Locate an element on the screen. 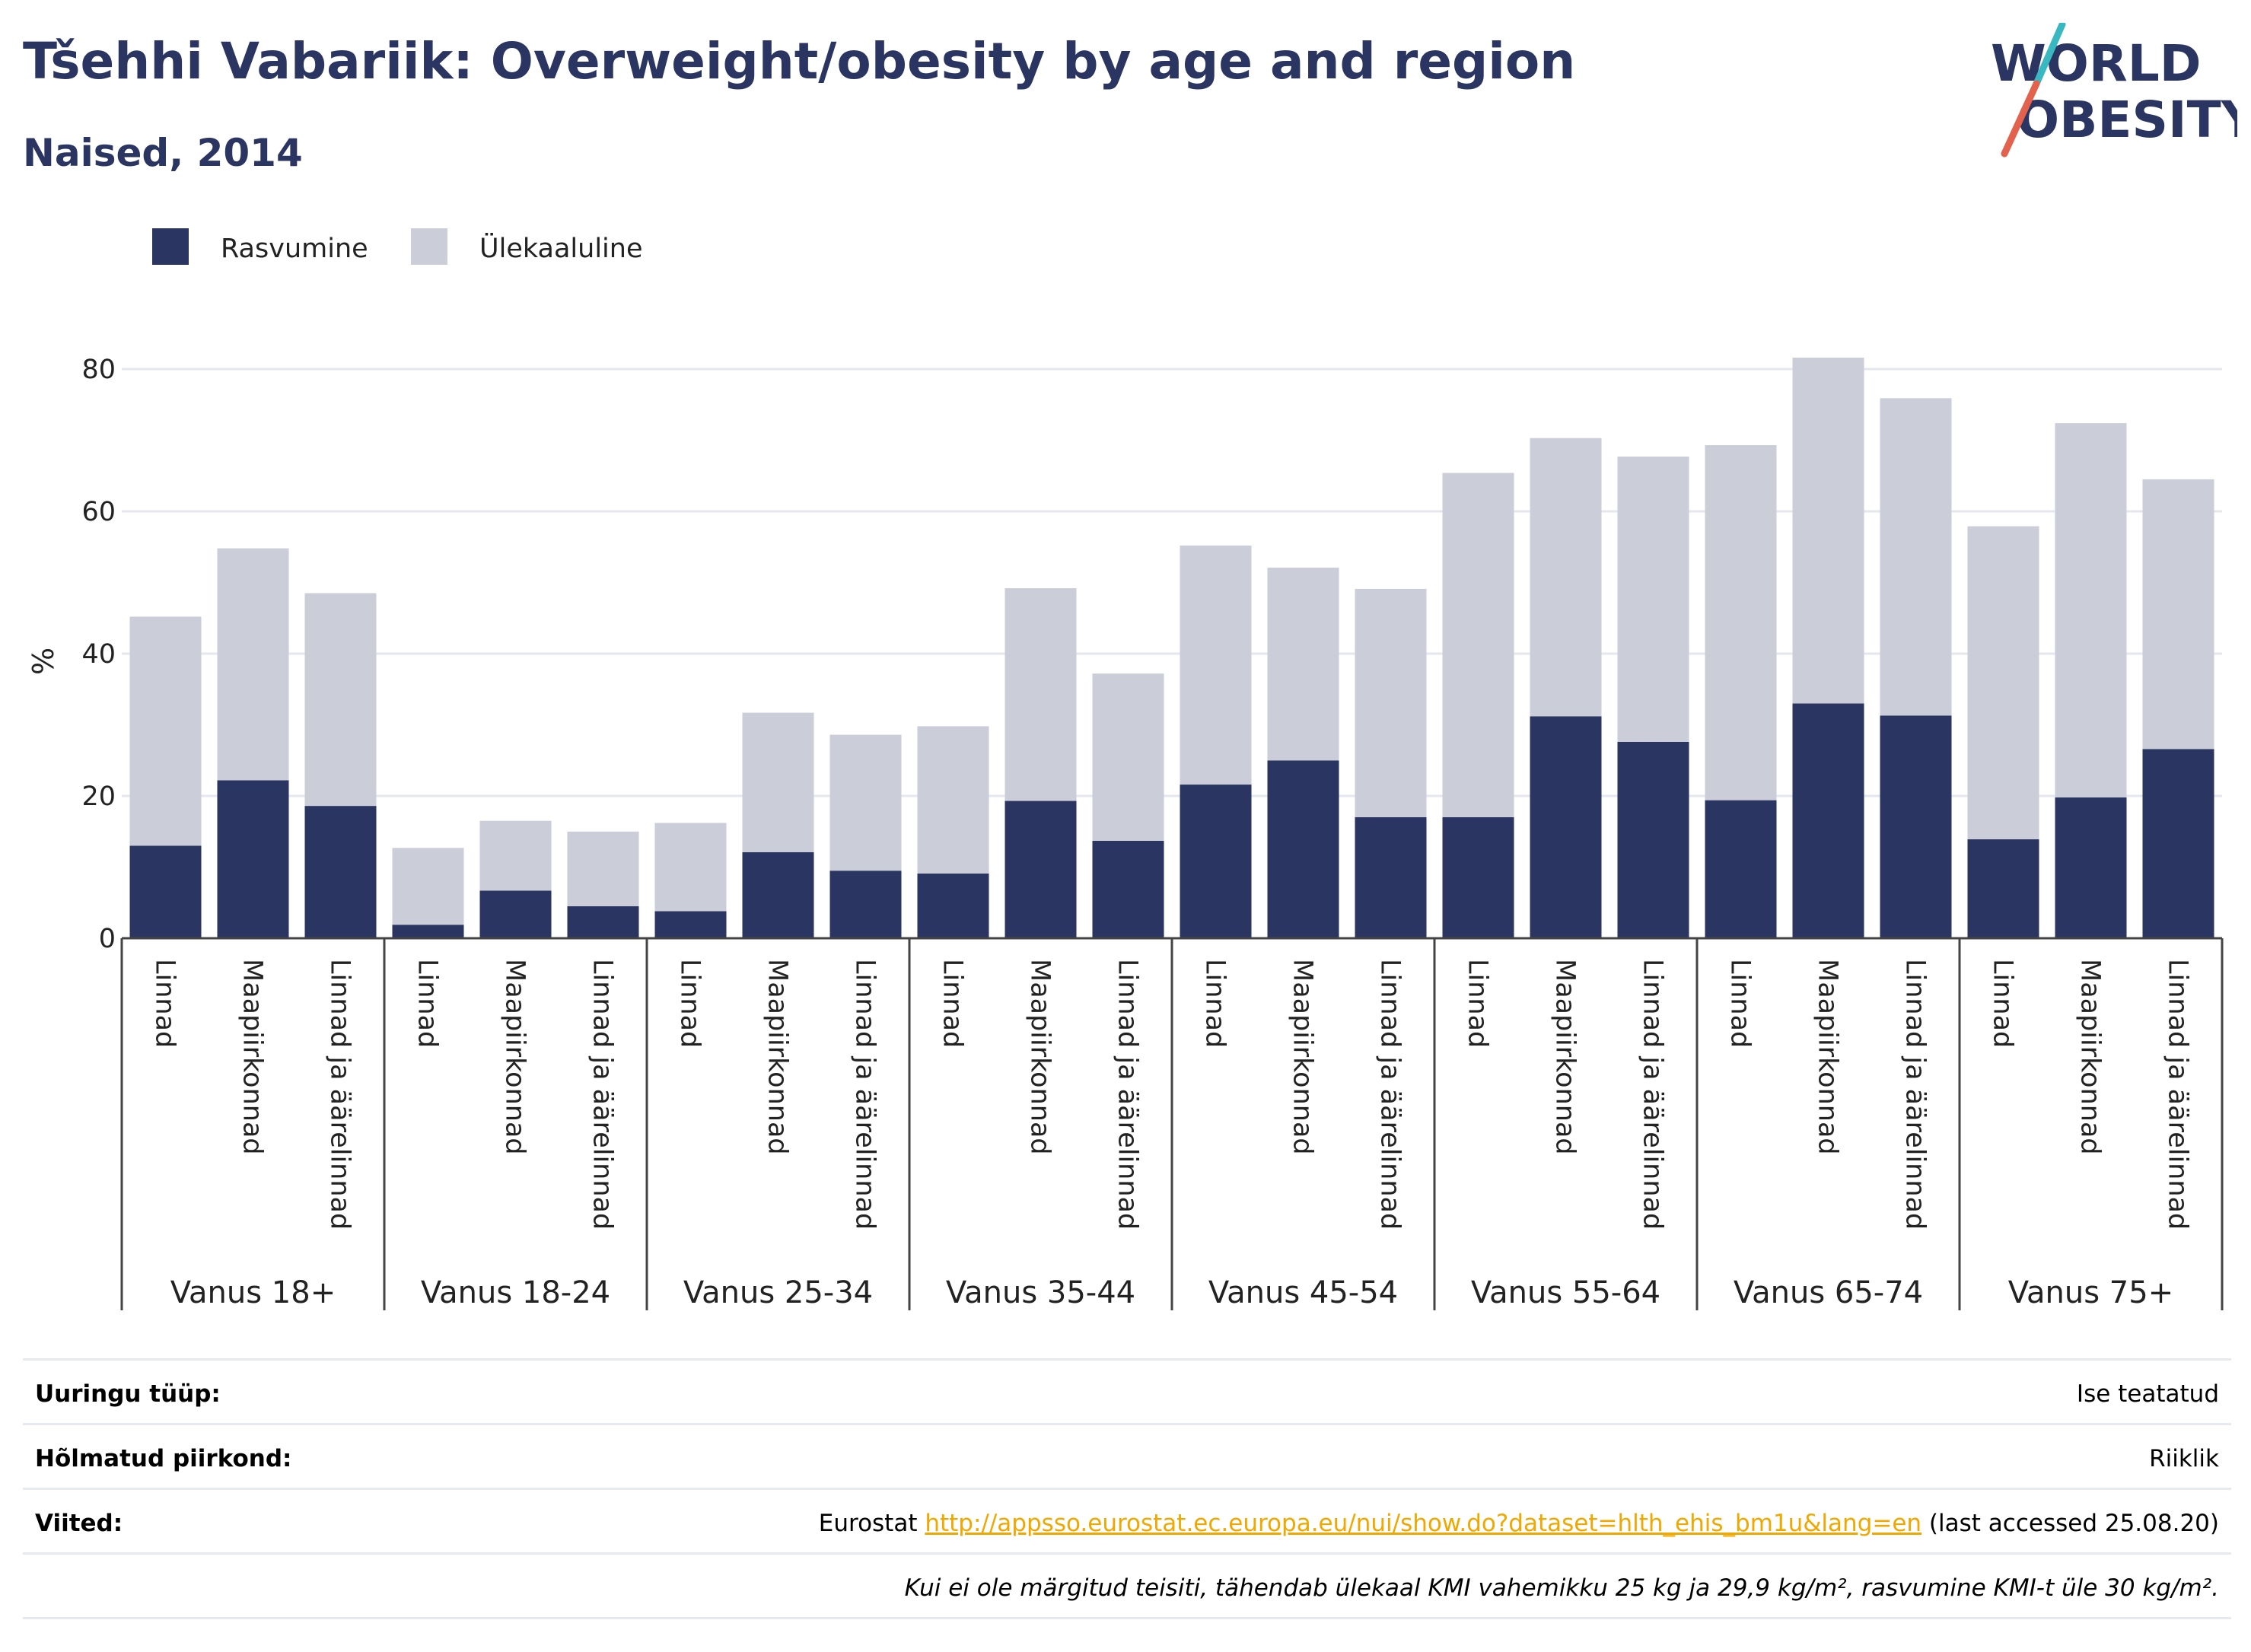 The image size is (2251, 1652). legend: Rasvumine Ülekaaluline is located at coordinates (397, 246).